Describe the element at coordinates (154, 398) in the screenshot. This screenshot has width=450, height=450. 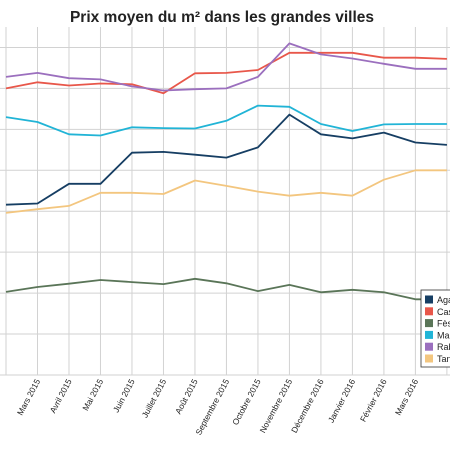
I see `x-tick-label: Juillet 2015` at that location.